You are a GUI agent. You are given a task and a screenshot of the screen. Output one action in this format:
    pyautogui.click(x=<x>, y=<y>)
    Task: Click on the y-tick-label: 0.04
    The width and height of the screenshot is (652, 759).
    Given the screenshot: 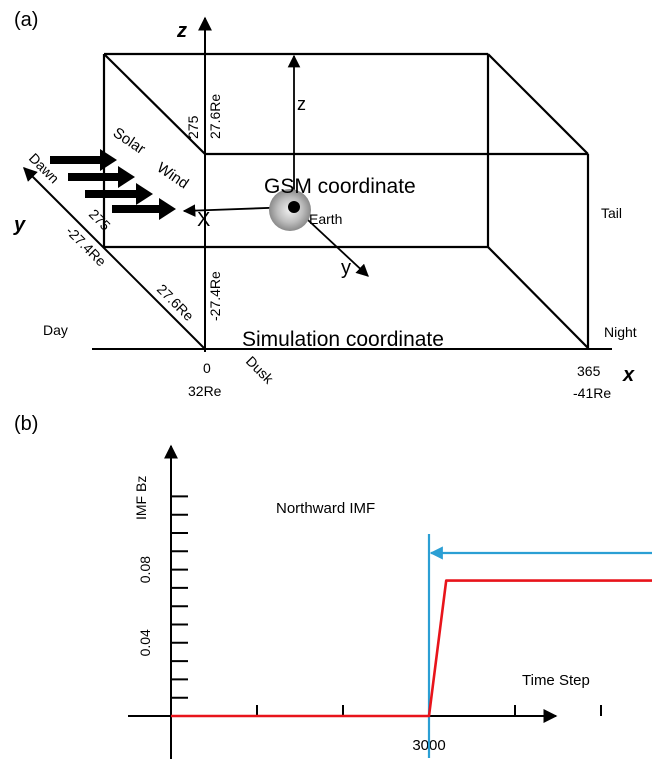 What is the action you would take?
    pyautogui.click(x=145, y=642)
    